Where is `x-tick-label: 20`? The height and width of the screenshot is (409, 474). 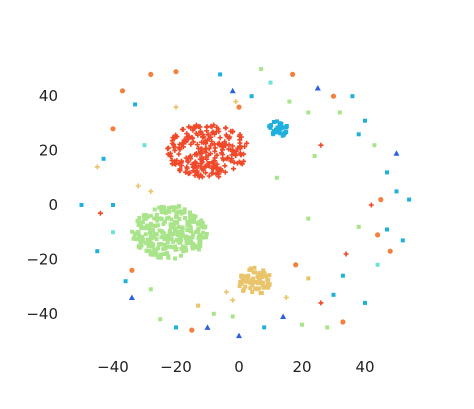
x-tick-label: 20 is located at coordinates (301, 367).